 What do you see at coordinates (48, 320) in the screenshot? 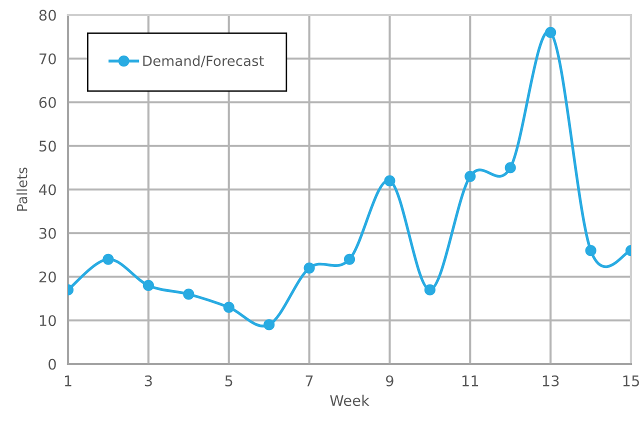
I see `y-tick-label: 10` at bounding box center [48, 320].